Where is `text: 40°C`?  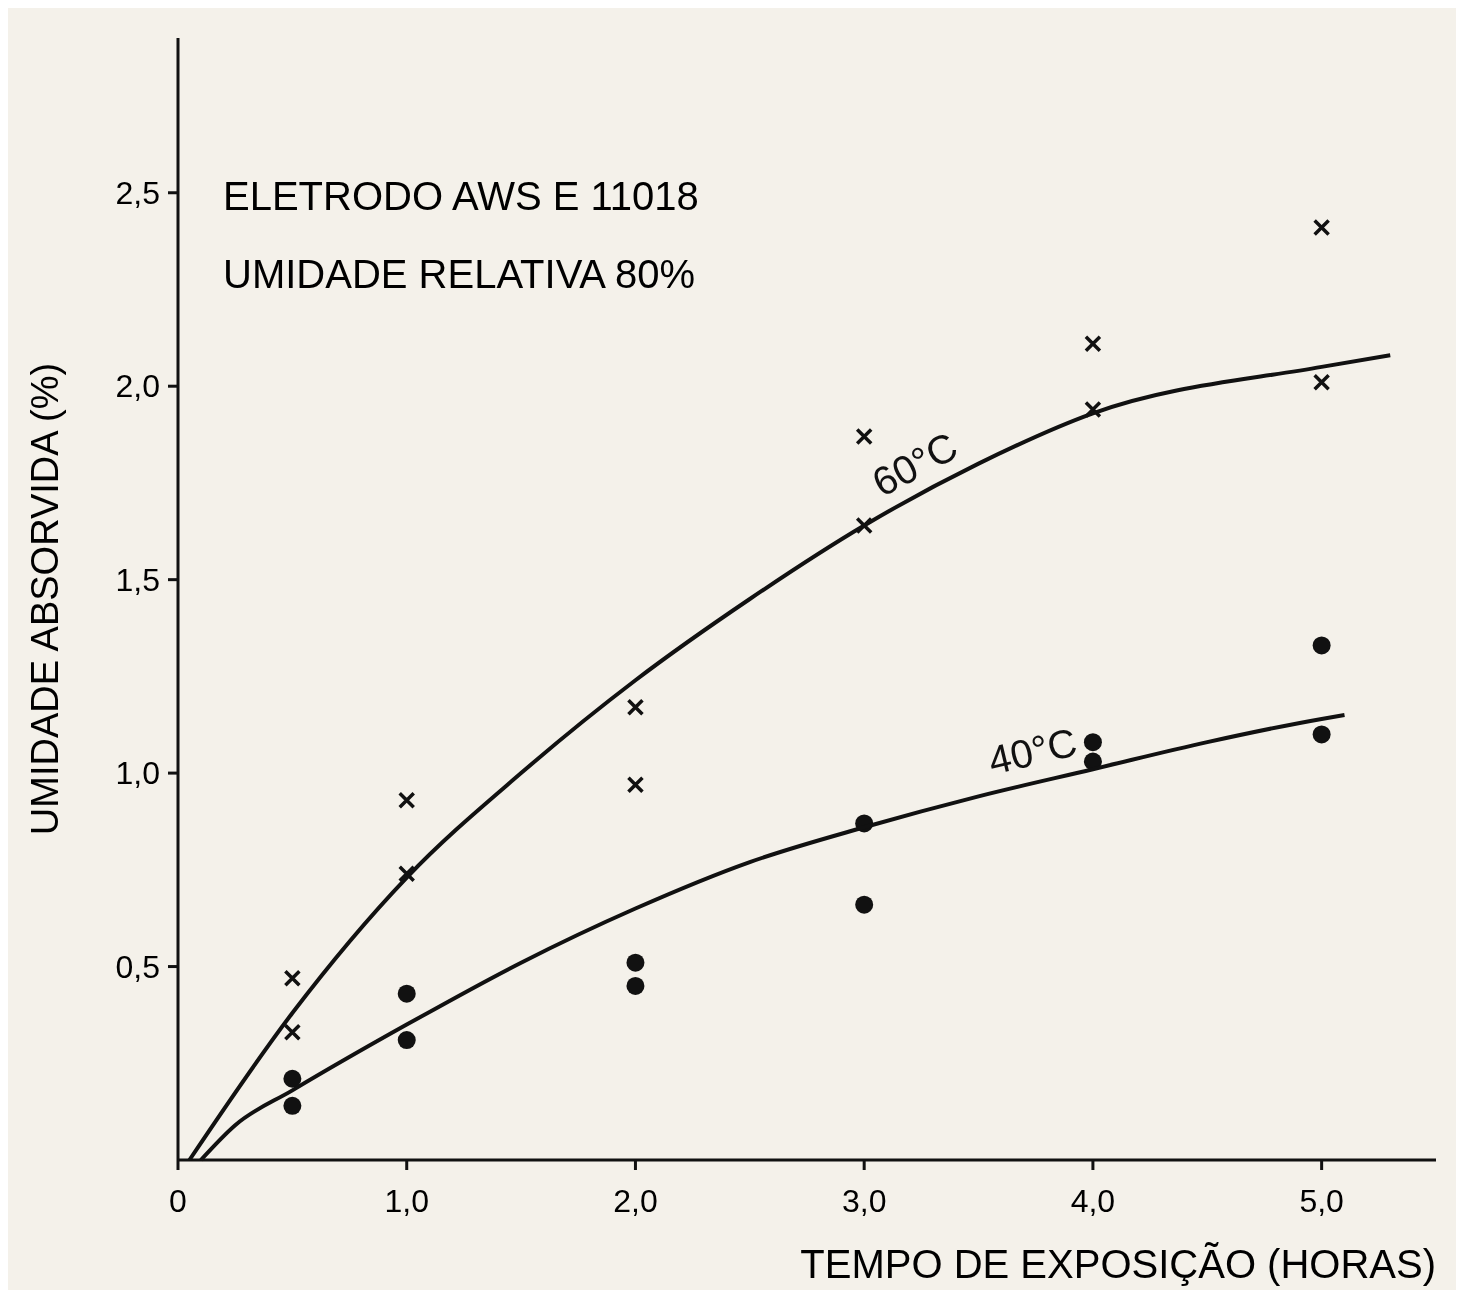
text: 40°C is located at coordinates (1032, 751).